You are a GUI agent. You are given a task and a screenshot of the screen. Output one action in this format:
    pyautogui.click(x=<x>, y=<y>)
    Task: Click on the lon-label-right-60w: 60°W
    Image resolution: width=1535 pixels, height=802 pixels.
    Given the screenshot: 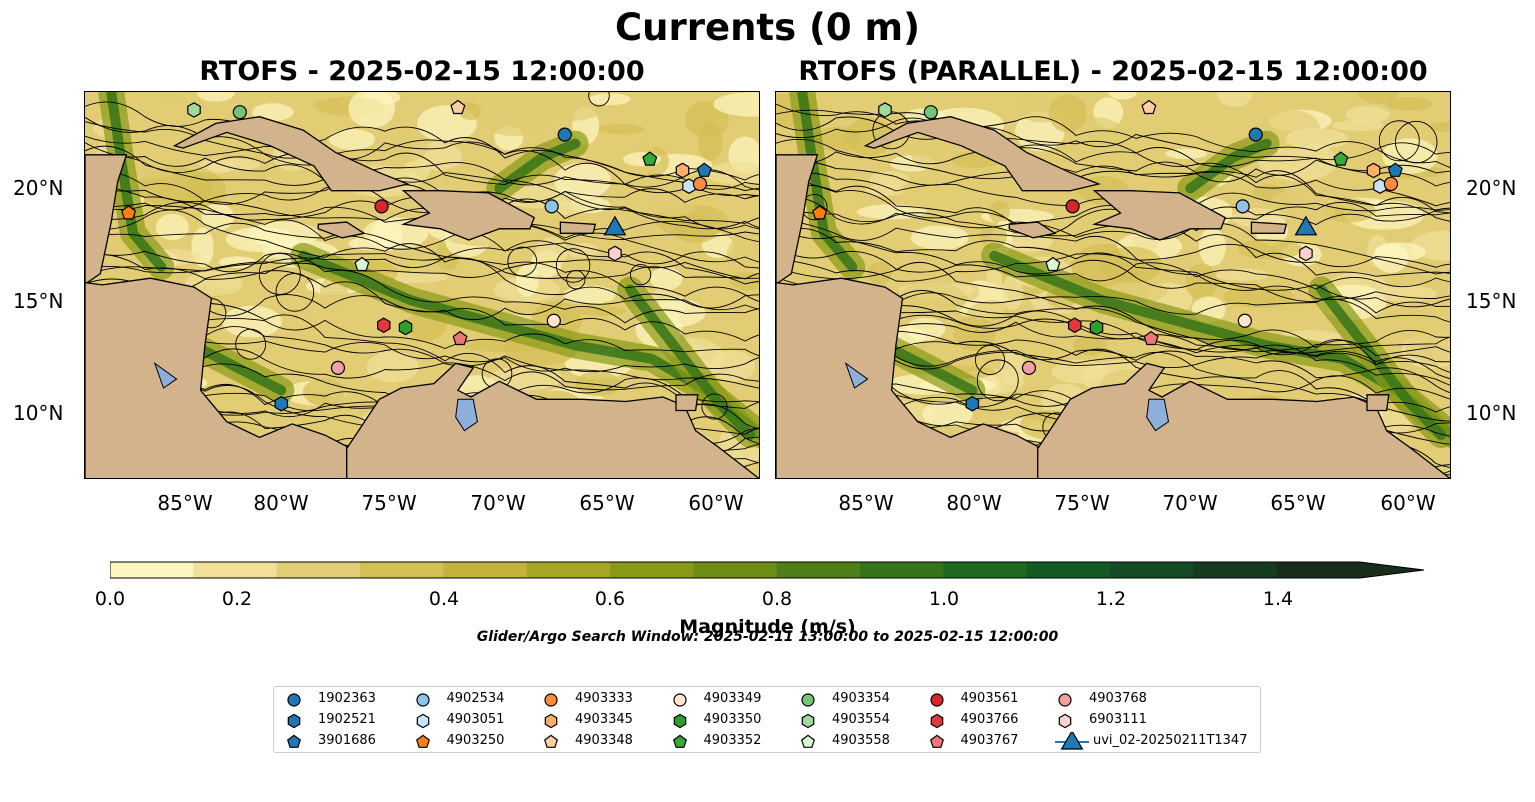 What is the action you would take?
    pyautogui.click(x=1408, y=503)
    